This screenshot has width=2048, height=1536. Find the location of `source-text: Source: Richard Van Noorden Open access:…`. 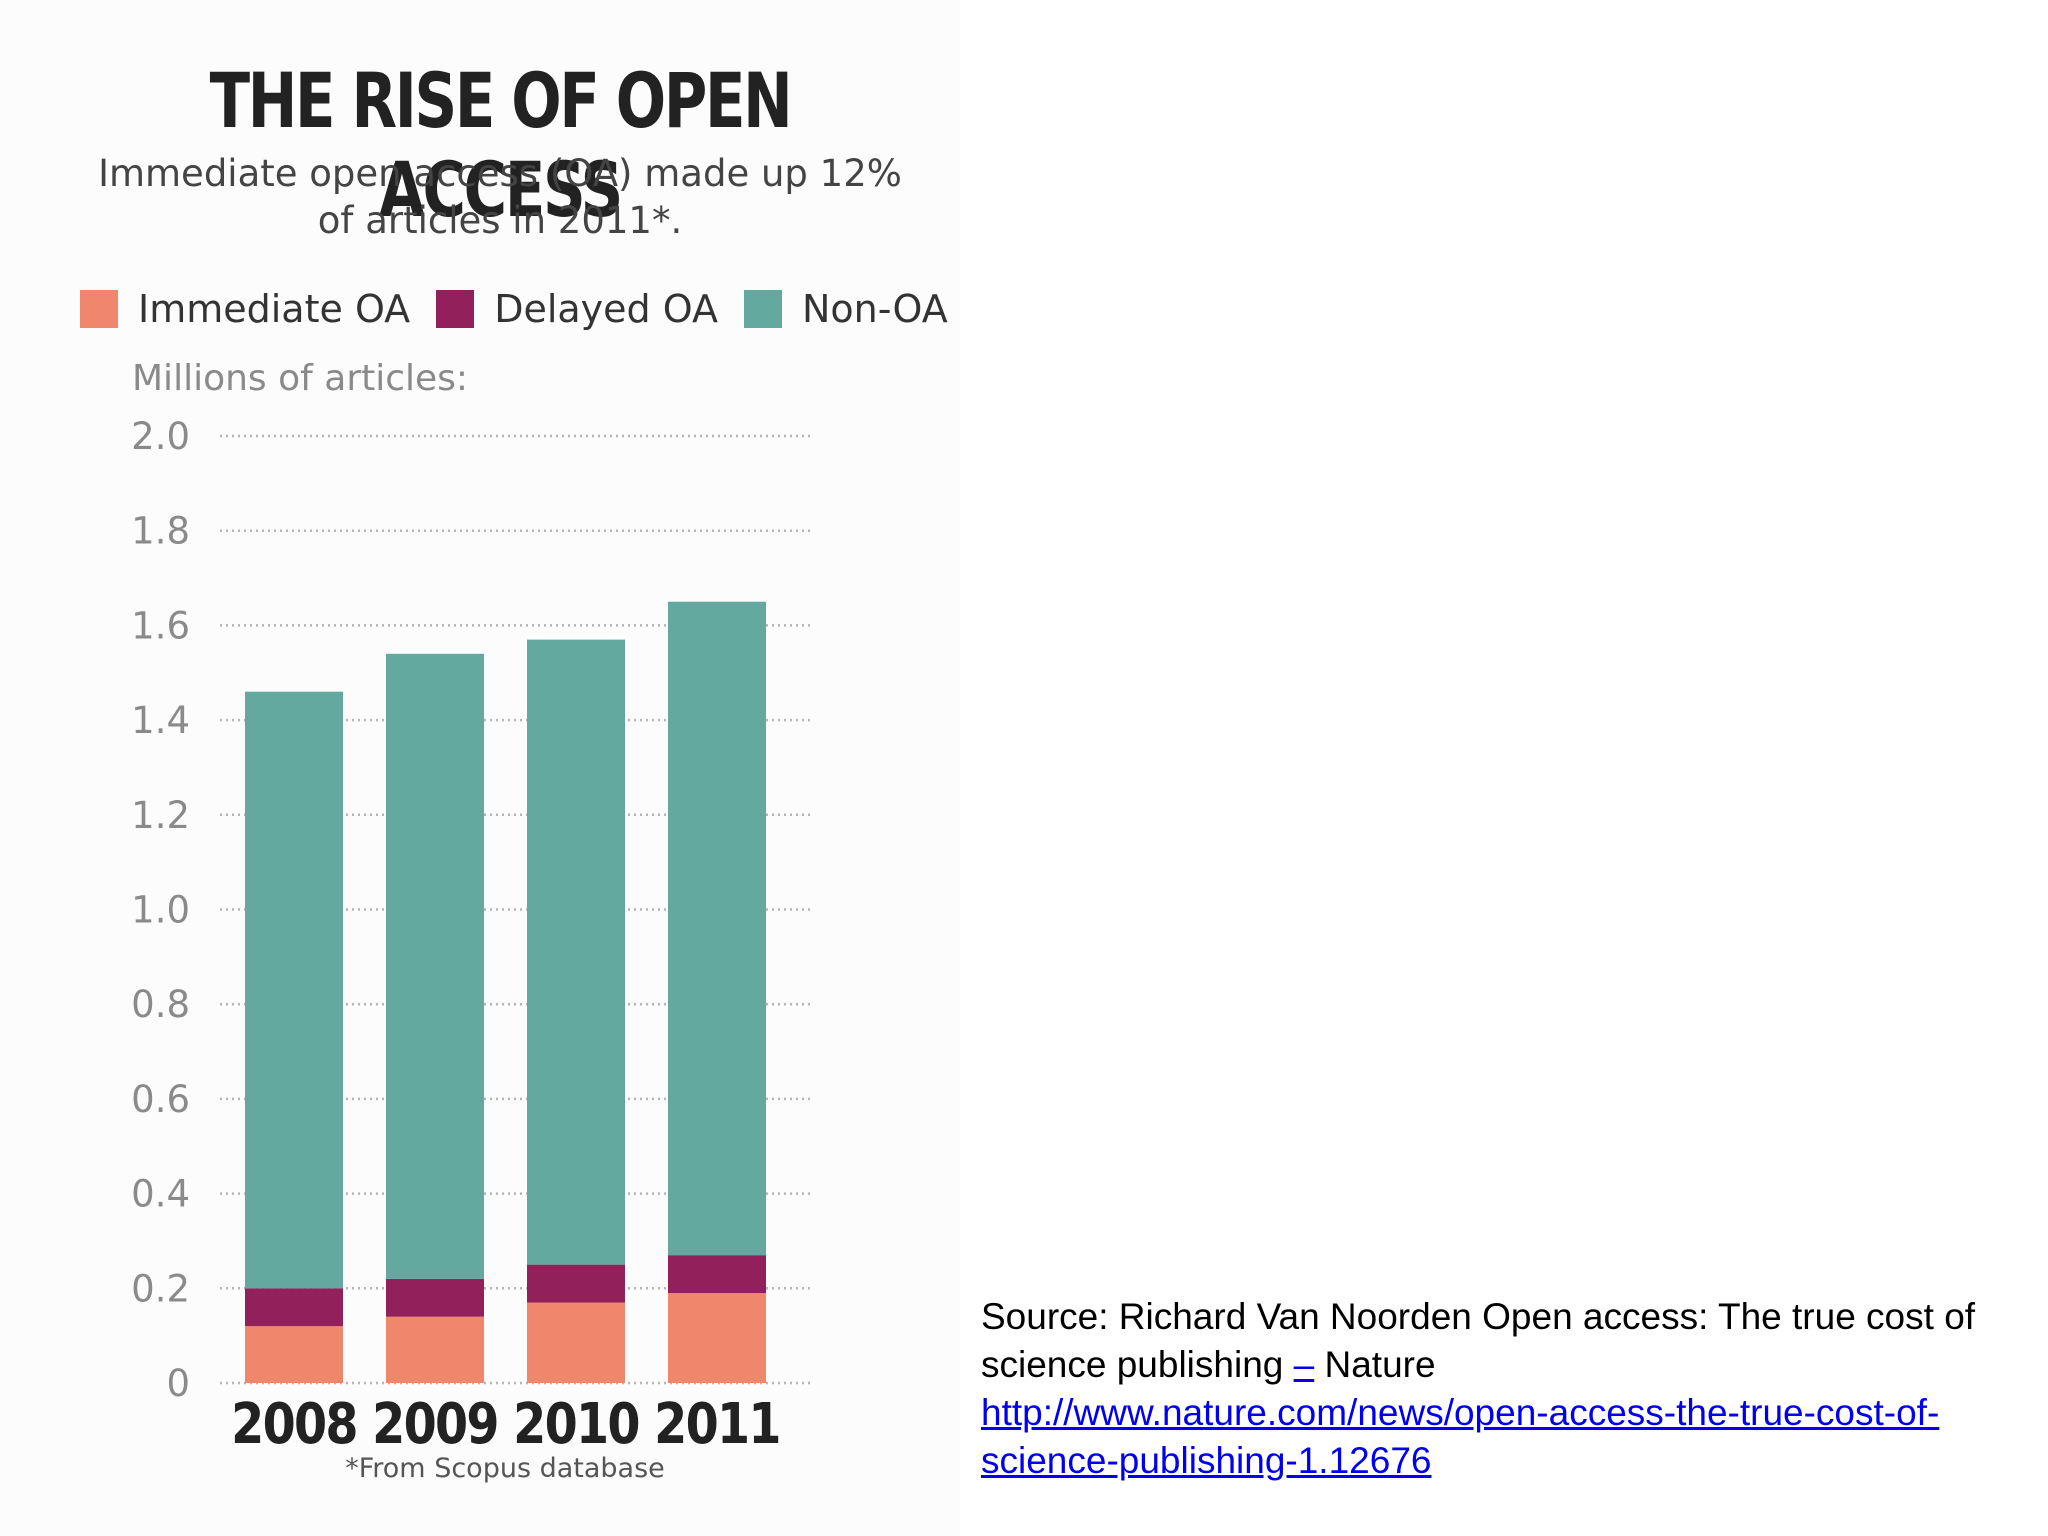

source-text: Source: Richard Van Noorden Open access:… is located at coordinates (1478, 1340).